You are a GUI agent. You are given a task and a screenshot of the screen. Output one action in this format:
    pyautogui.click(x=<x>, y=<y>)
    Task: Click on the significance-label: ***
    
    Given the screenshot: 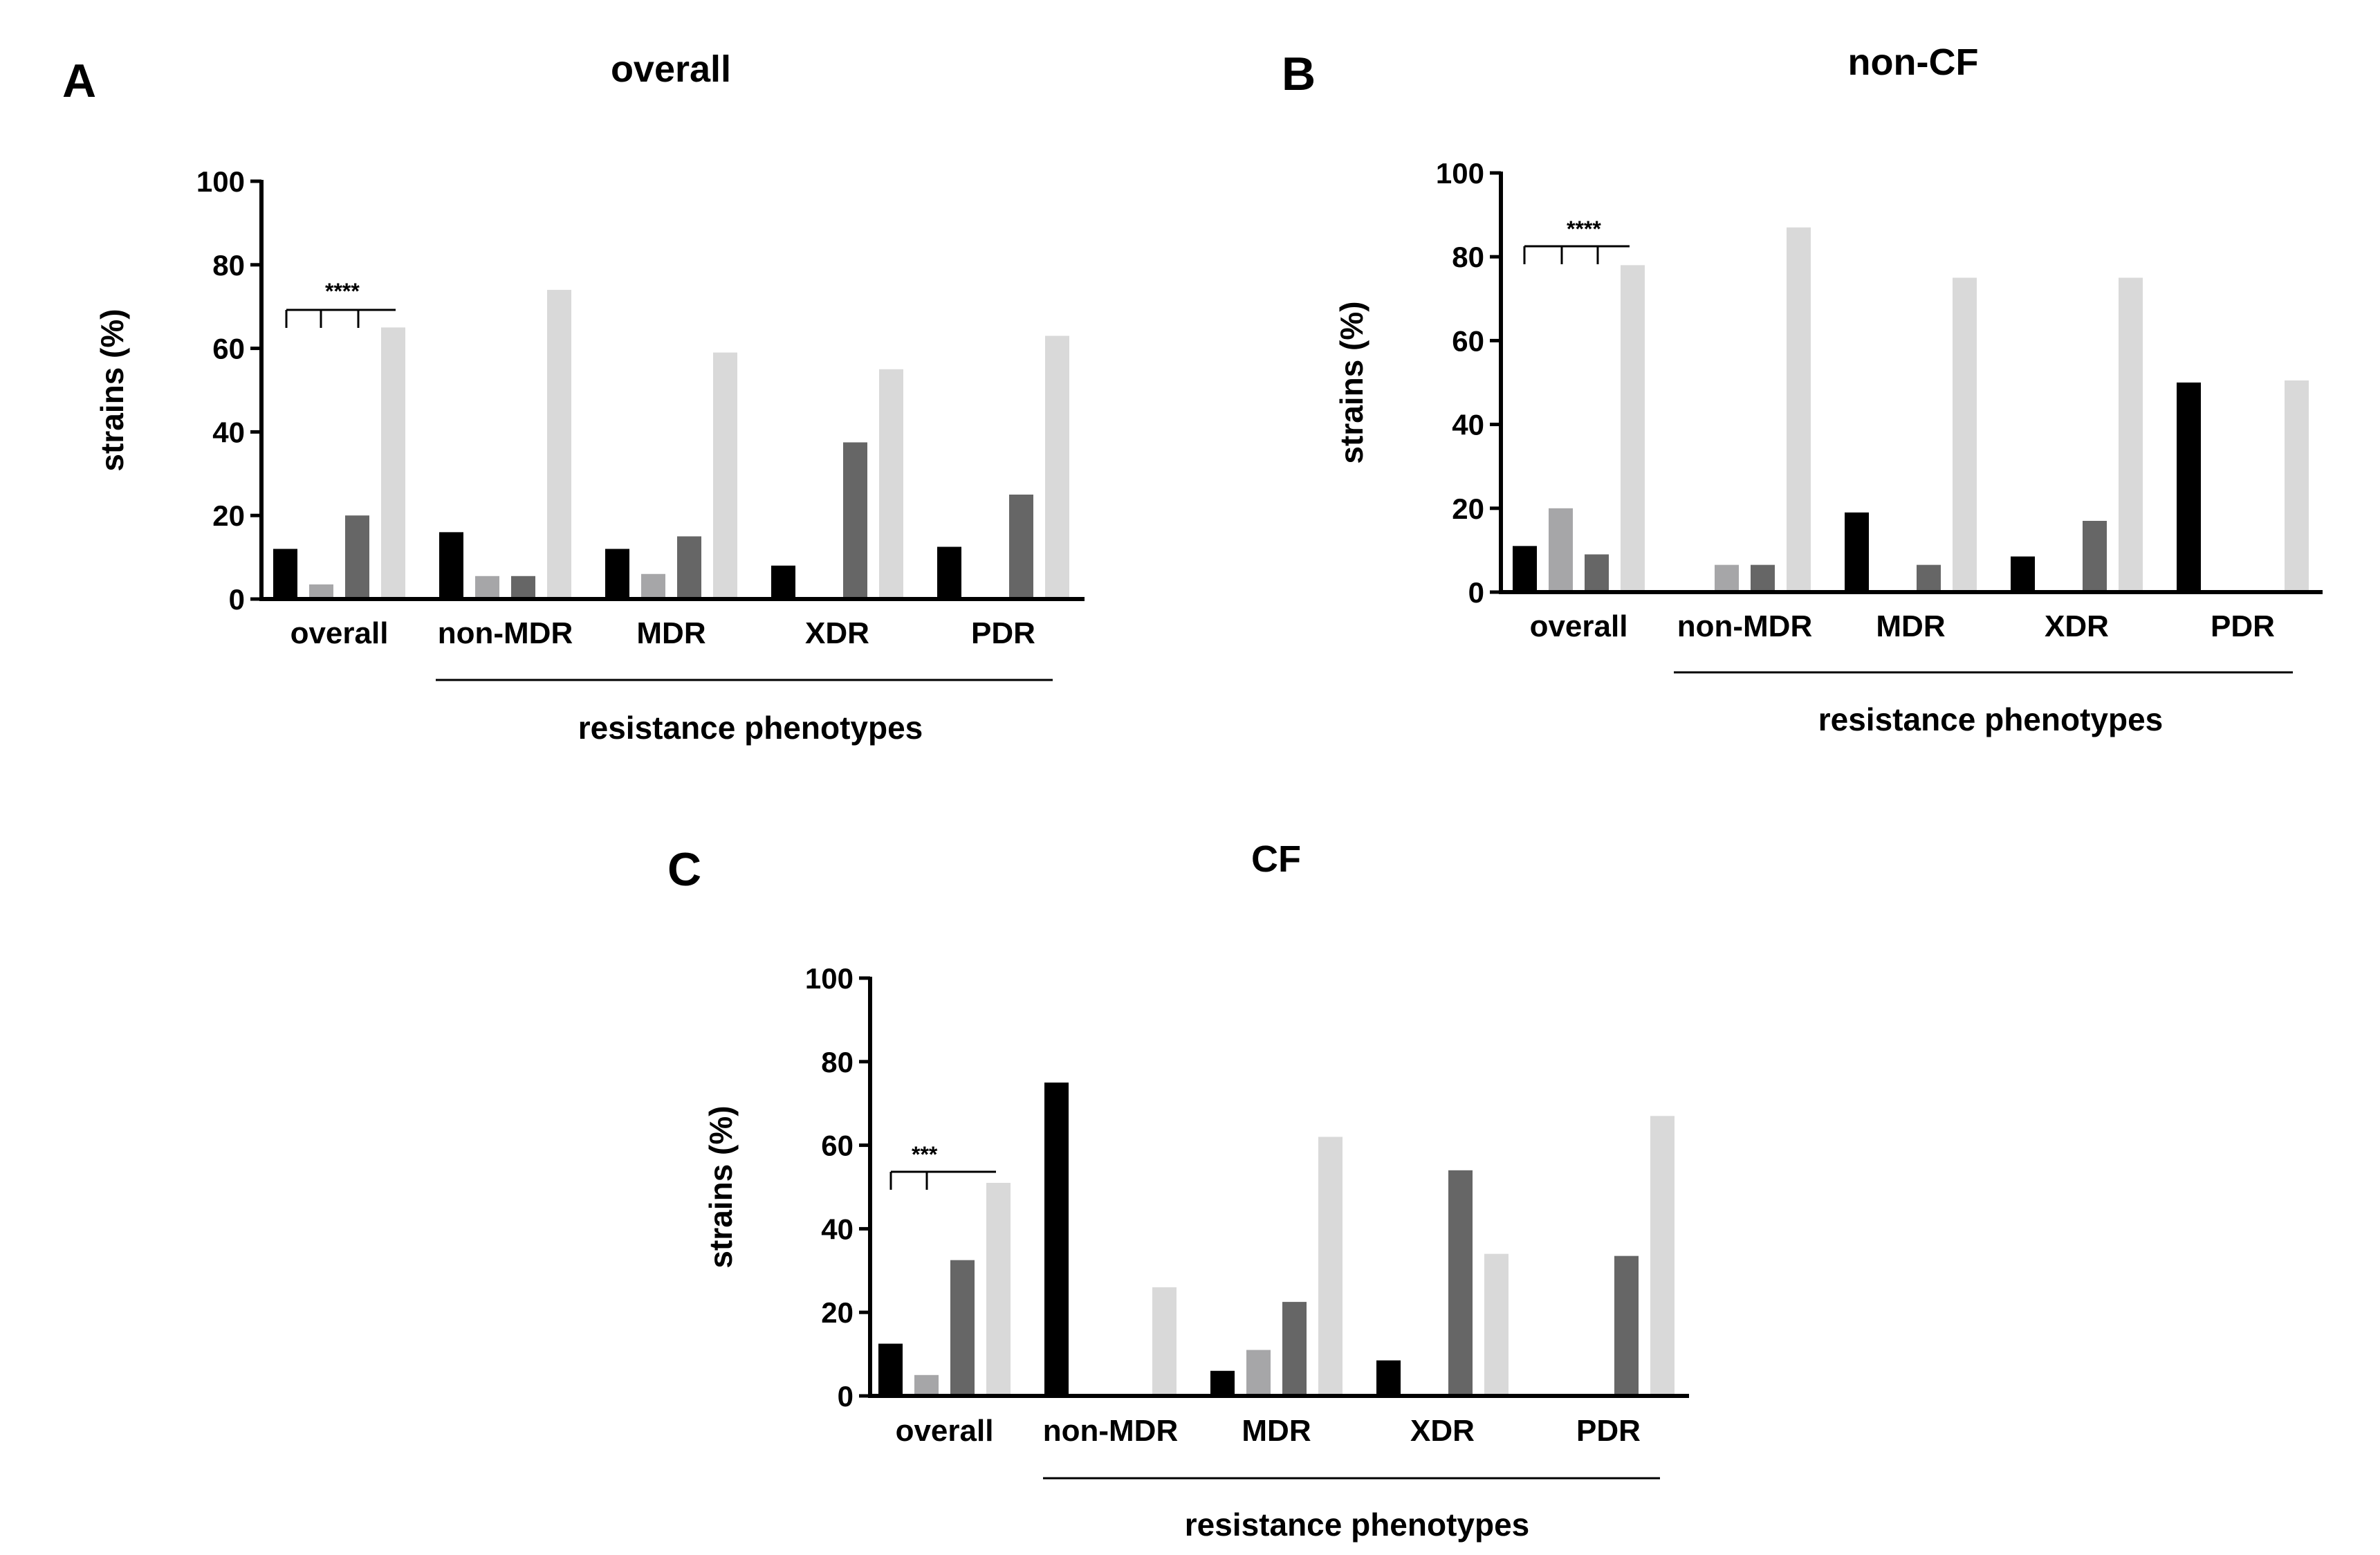 What is the action you would take?
    pyautogui.click(x=925, y=1154)
    